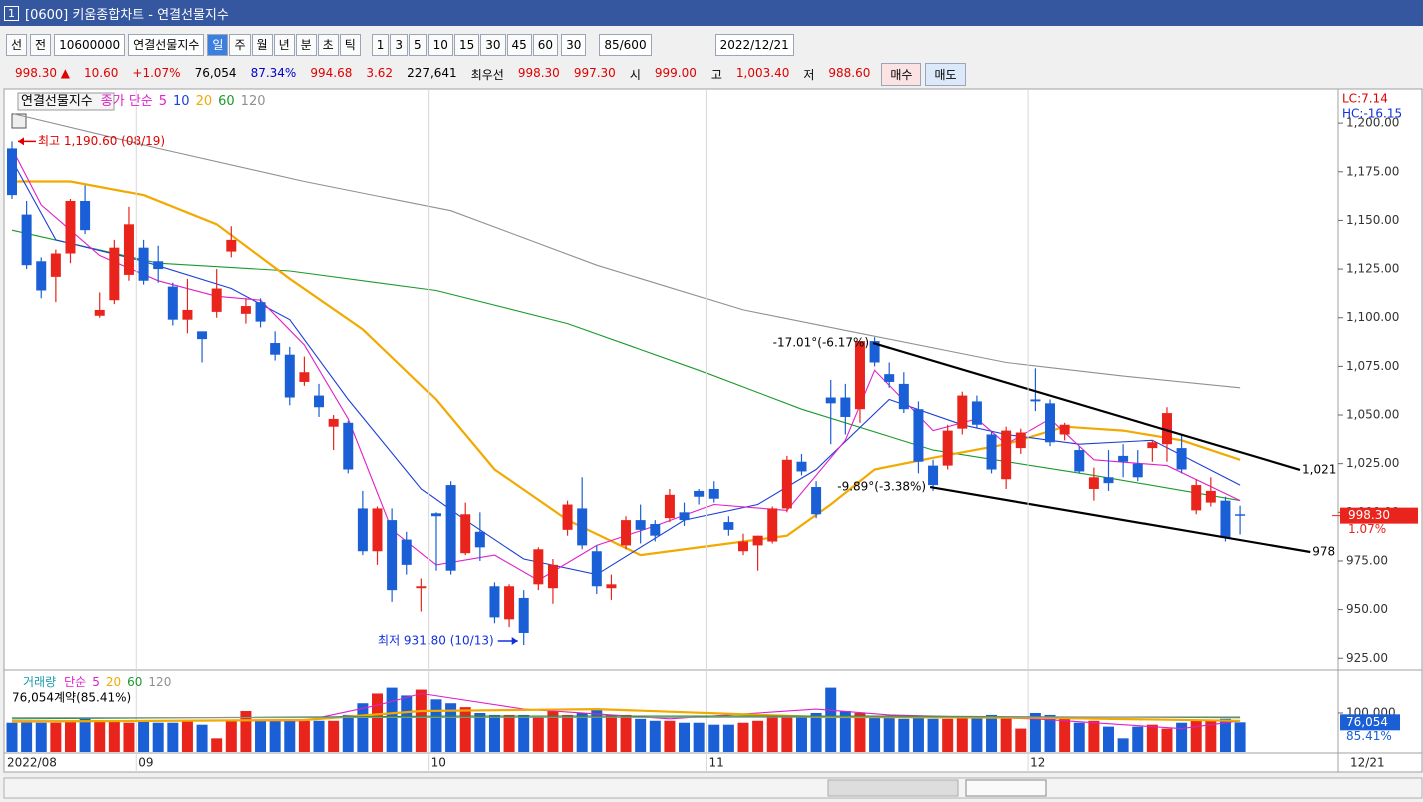 Image resolution: width=1423 pixels, height=802 pixels. Describe the element at coordinates (399, 45) in the screenshot. I see `interval-button: 3` at that location.